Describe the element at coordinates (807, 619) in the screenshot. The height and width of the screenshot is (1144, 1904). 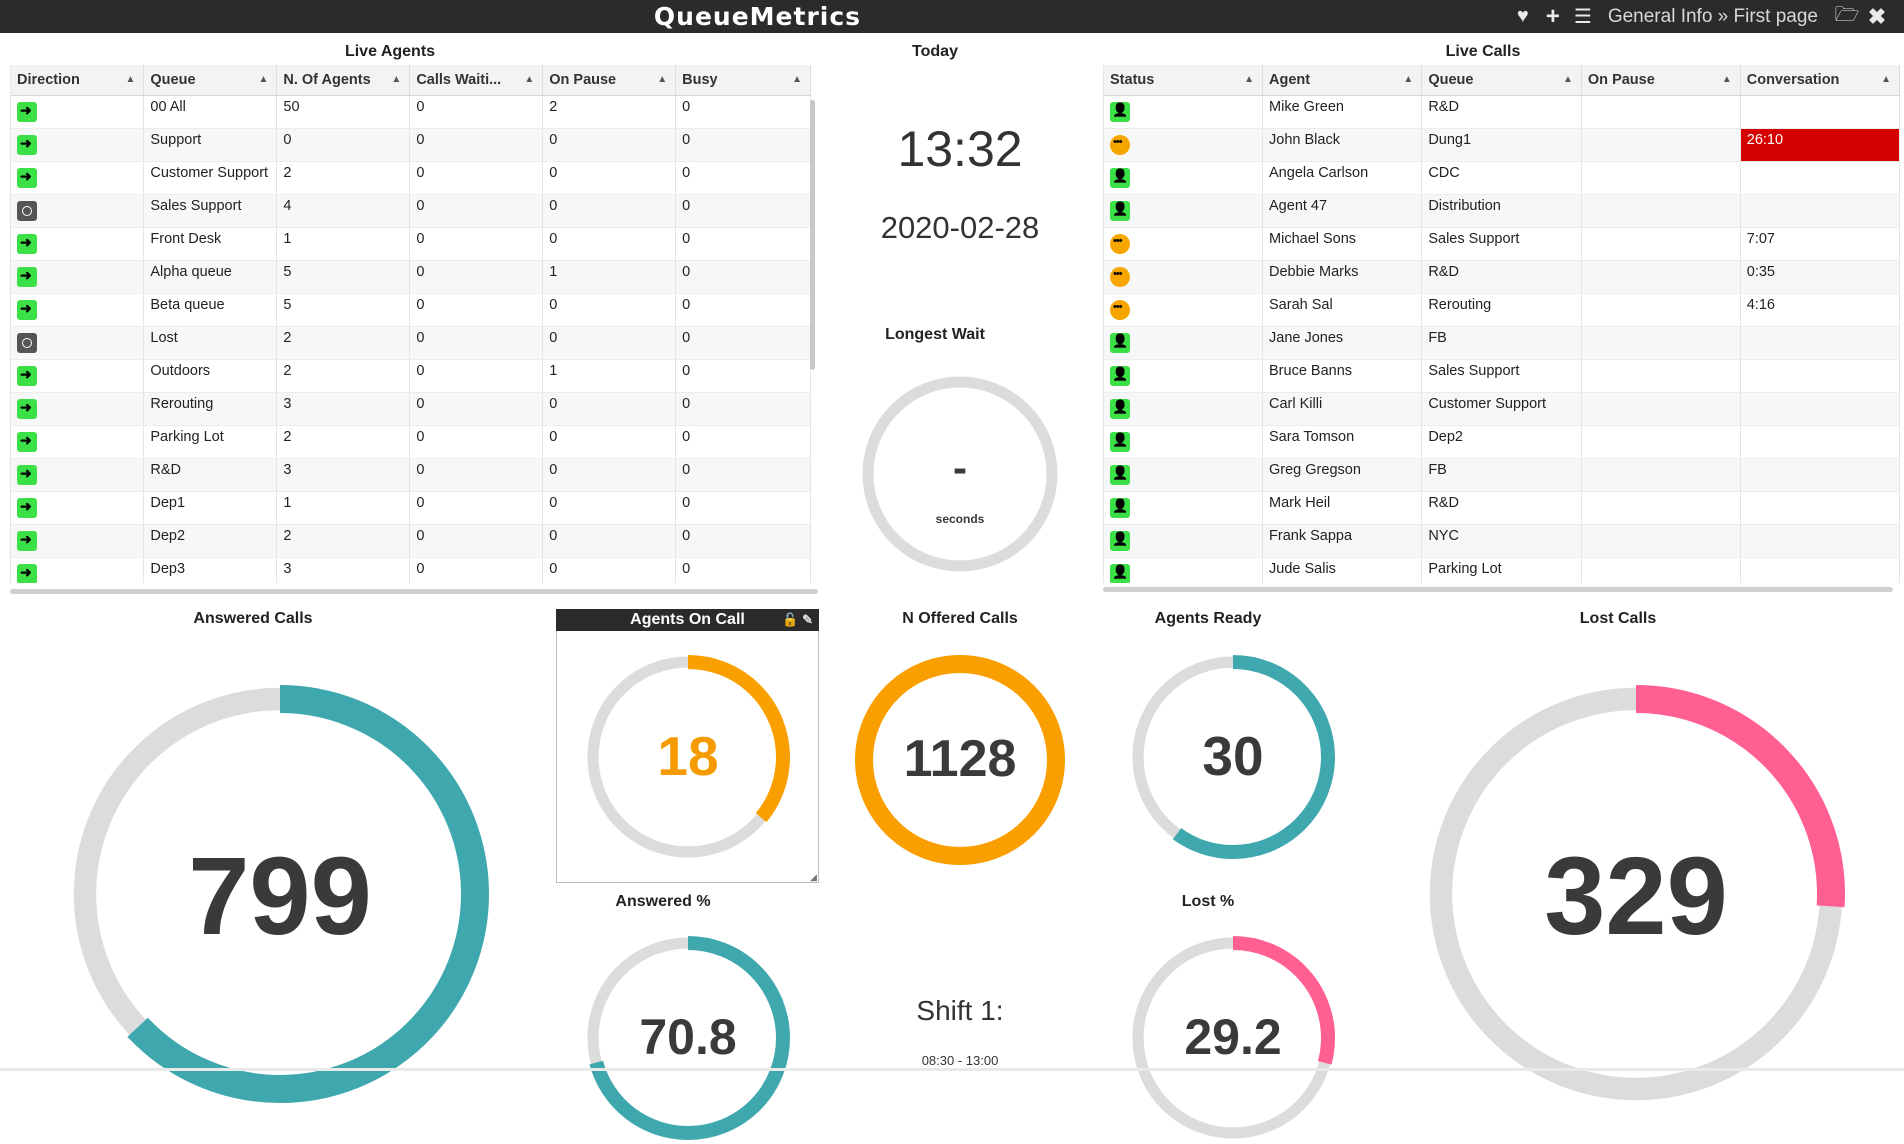
I see `edit-icon: ✎` at that location.